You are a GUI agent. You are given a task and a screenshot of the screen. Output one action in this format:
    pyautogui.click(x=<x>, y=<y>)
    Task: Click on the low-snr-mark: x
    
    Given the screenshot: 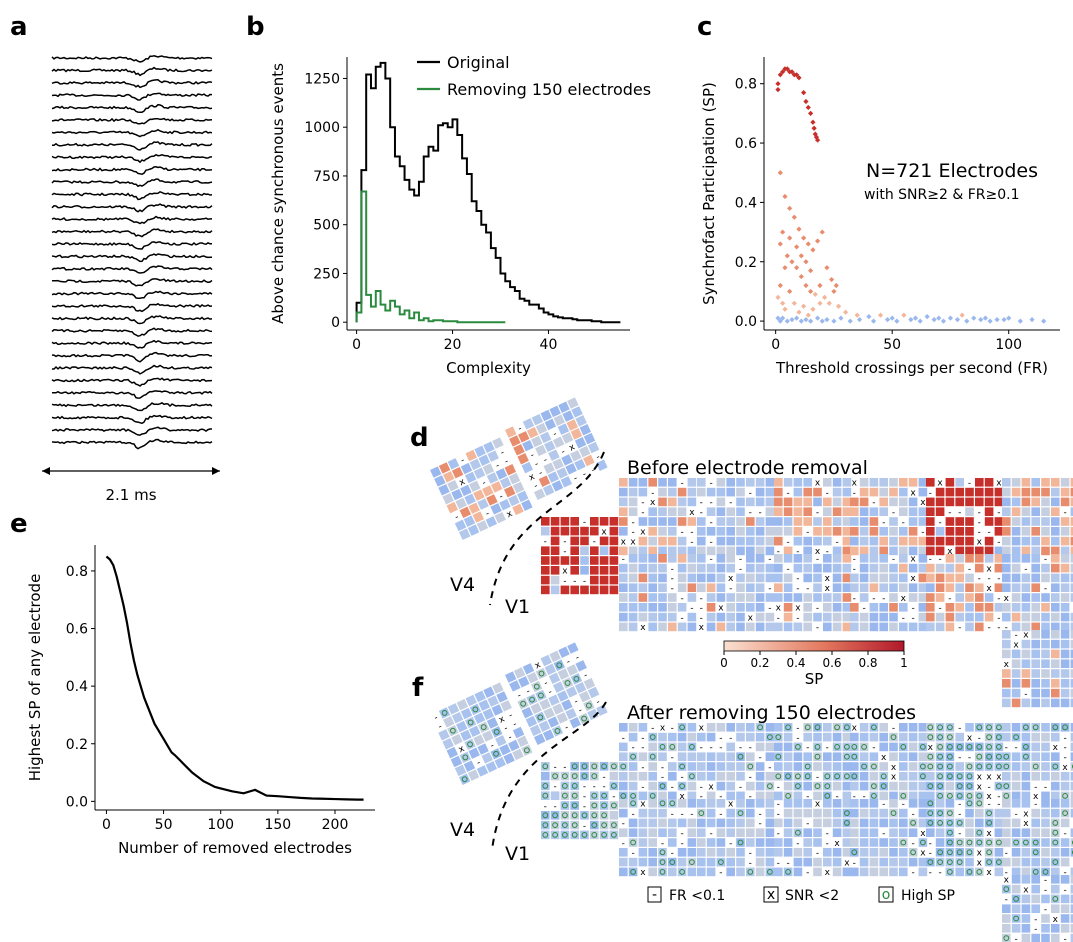 What is the action you would take?
    pyautogui.click(x=923, y=503)
    